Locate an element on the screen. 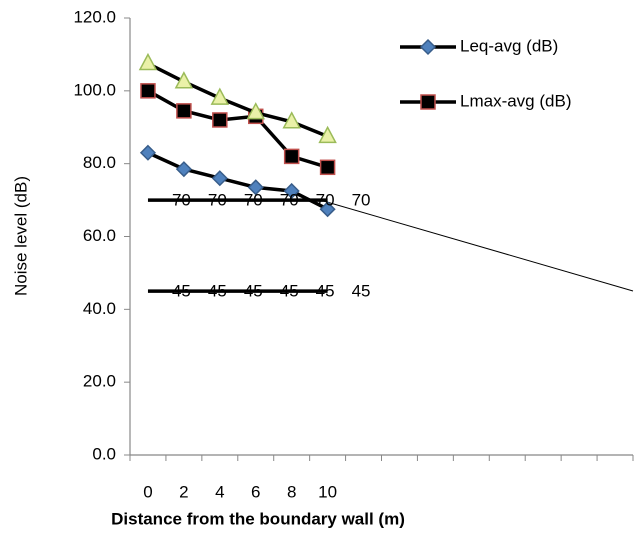  y-tick-label: 120.0 is located at coordinates (94, 16).